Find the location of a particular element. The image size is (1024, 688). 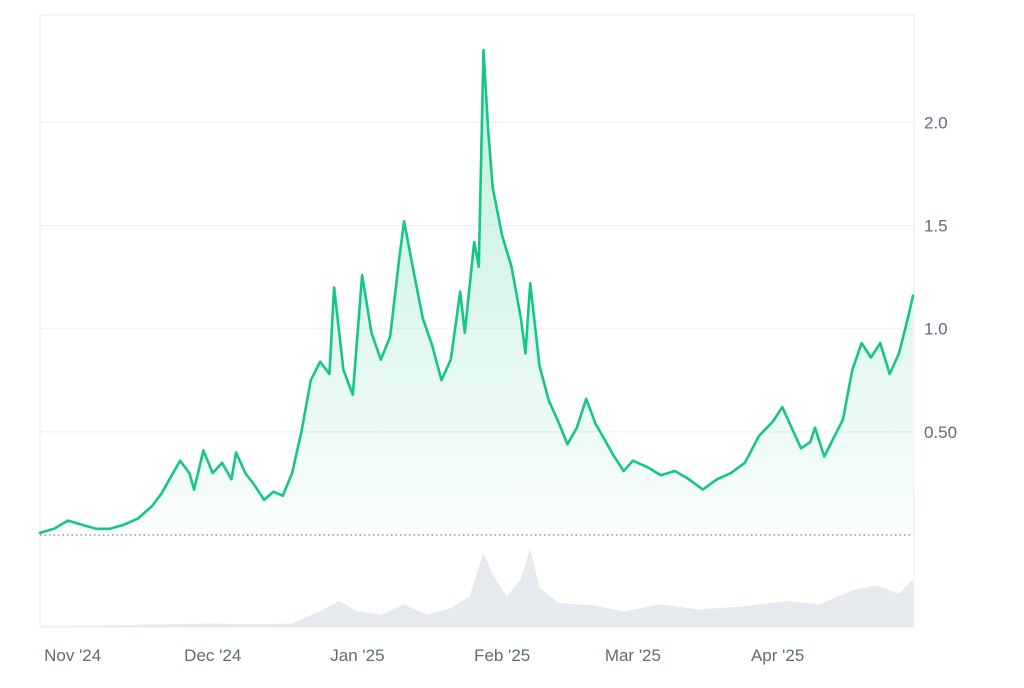

y-tick-label: 1.0 is located at coordinates (936, 329).